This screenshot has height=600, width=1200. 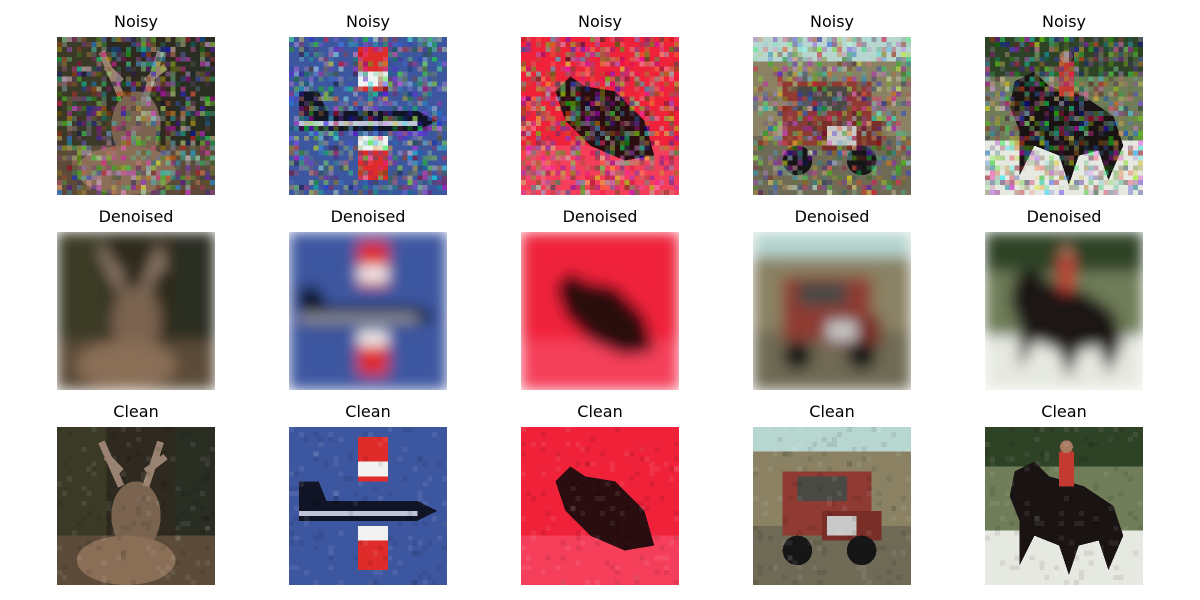 I want to click on airplane-clean-image, so click(x=368, y=506).